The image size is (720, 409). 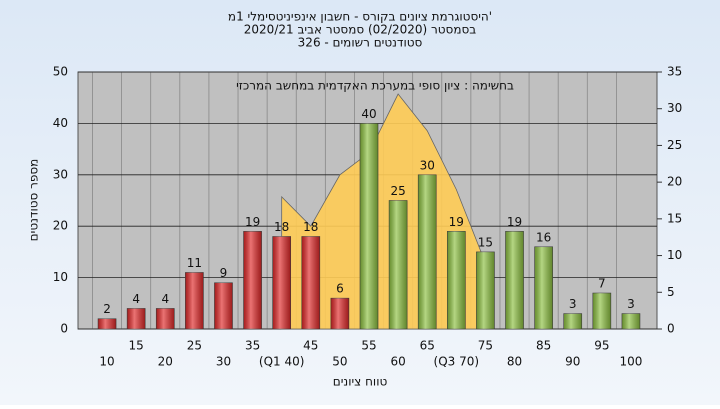 What do you see at coordinates (224, 273) in the screenshot?
I see `data-label: 9` at bounding box center [224, 273].